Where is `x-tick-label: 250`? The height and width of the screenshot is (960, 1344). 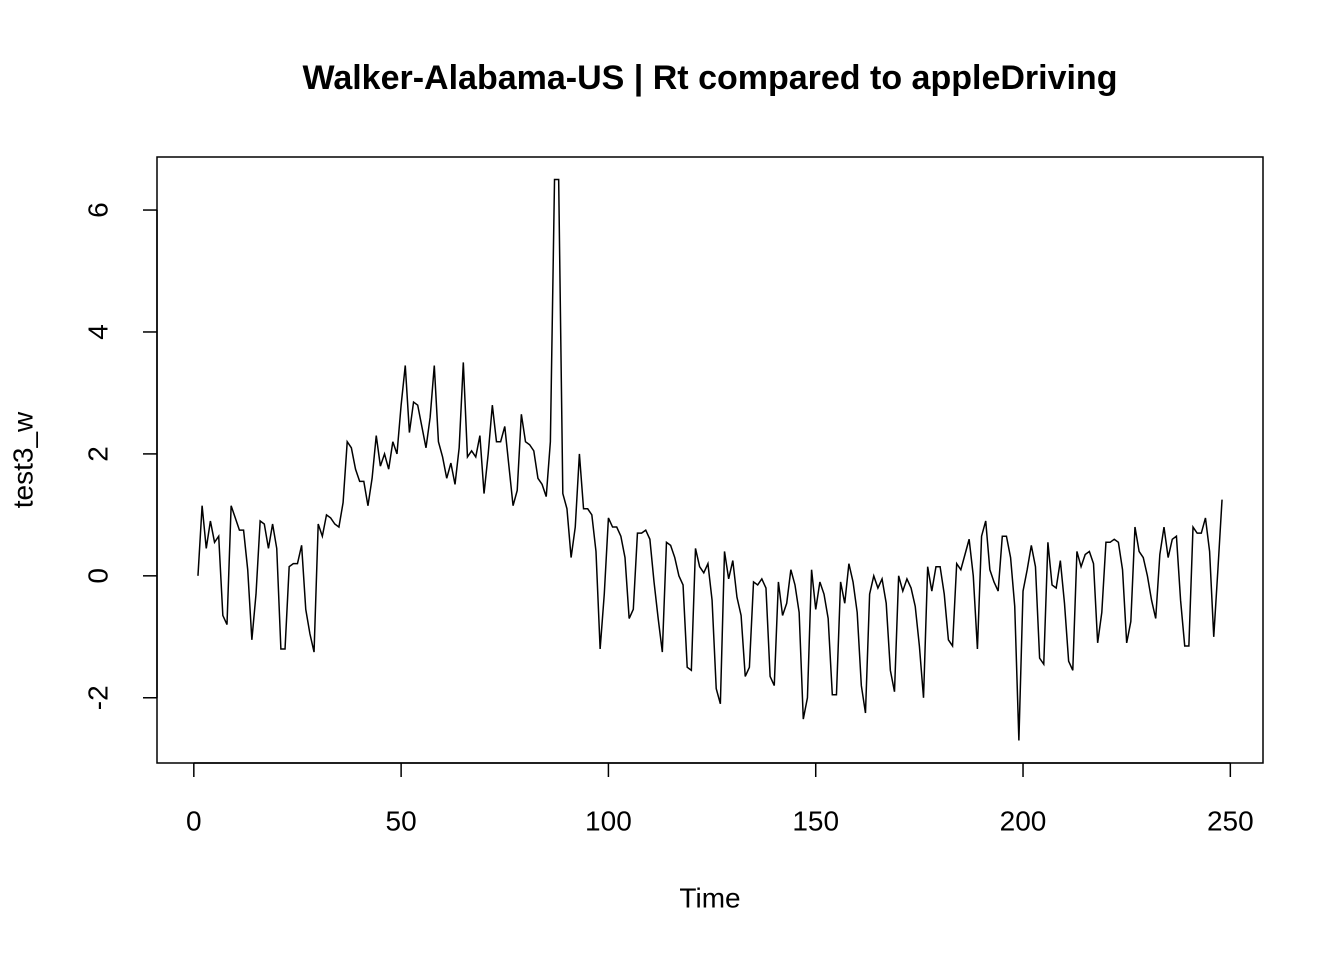
x-tick-label: 250 is located at coordinates (1230, 820).